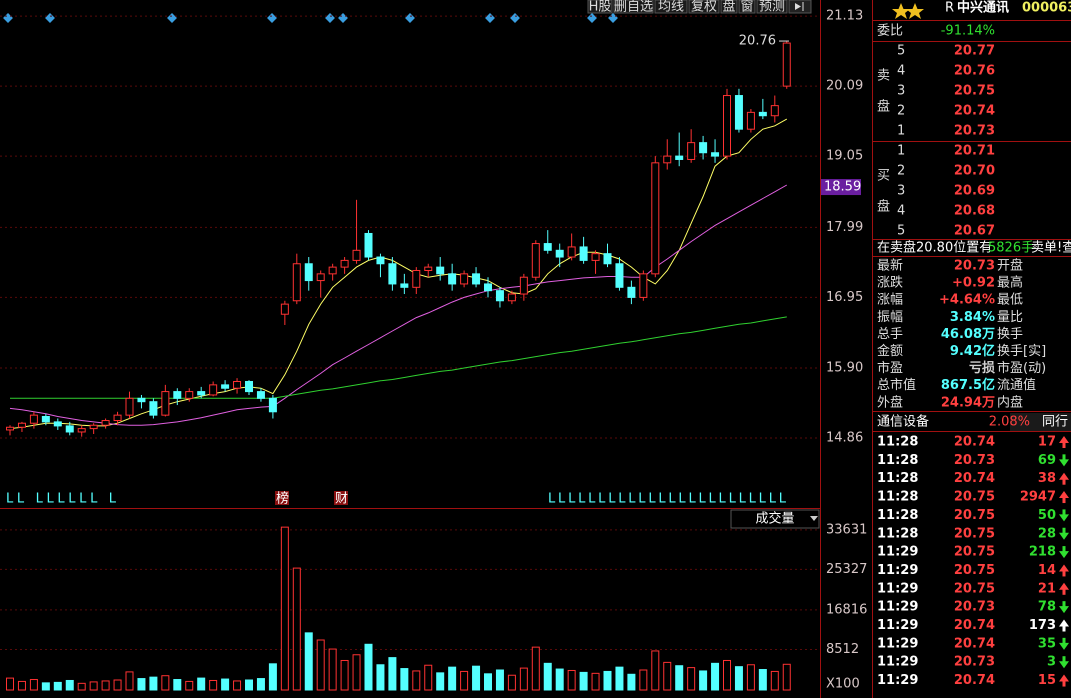  I want to click on peer-tab-label: 同行, so click(1055, 422).